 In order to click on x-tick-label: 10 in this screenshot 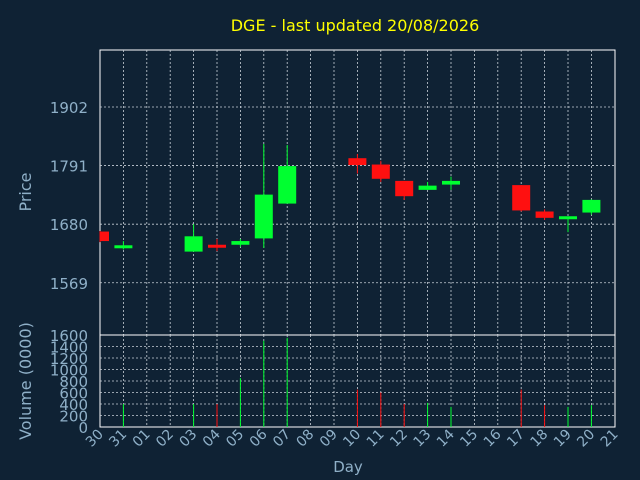, I will do `click(352, 439)`.